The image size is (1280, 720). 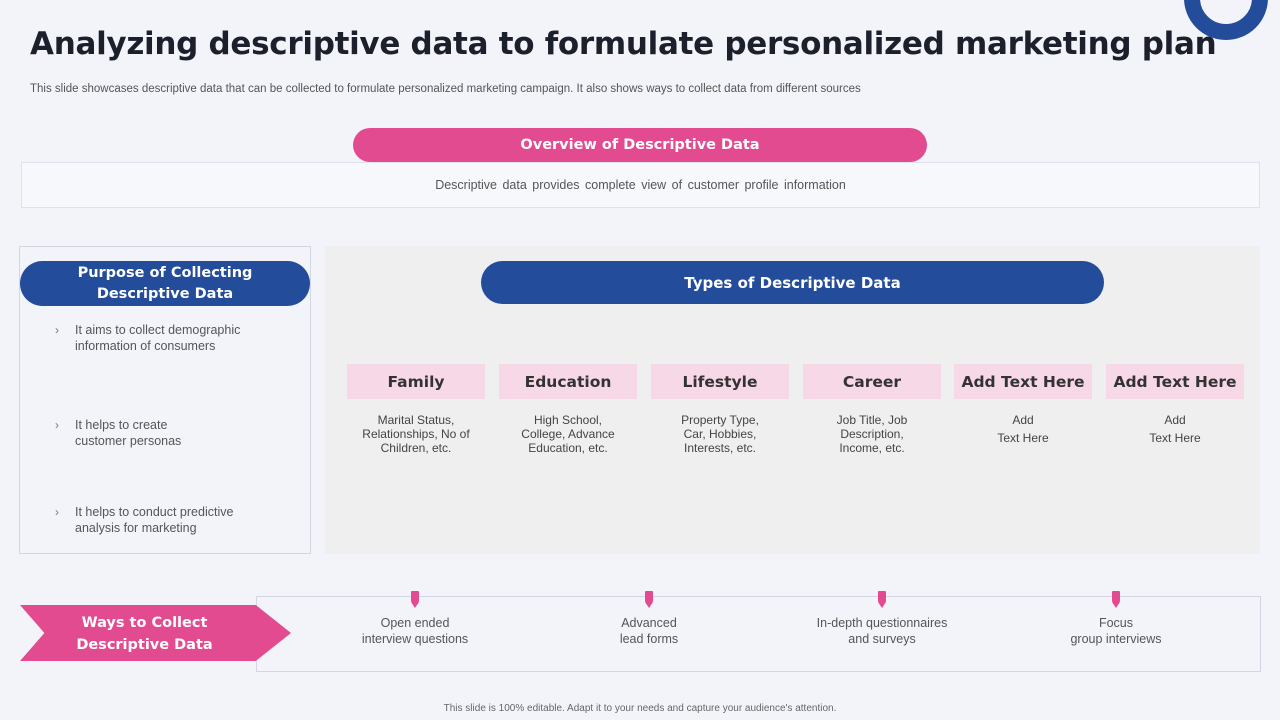 What do you see at coordinates (720, 381) in the screenshot?
I see `type-label-lifestyle: Lifestyle` at bounding box center [720, 381].